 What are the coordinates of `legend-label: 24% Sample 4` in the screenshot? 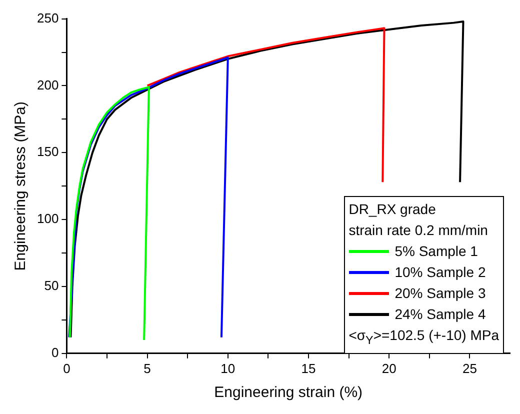 It's located at (440, 314).